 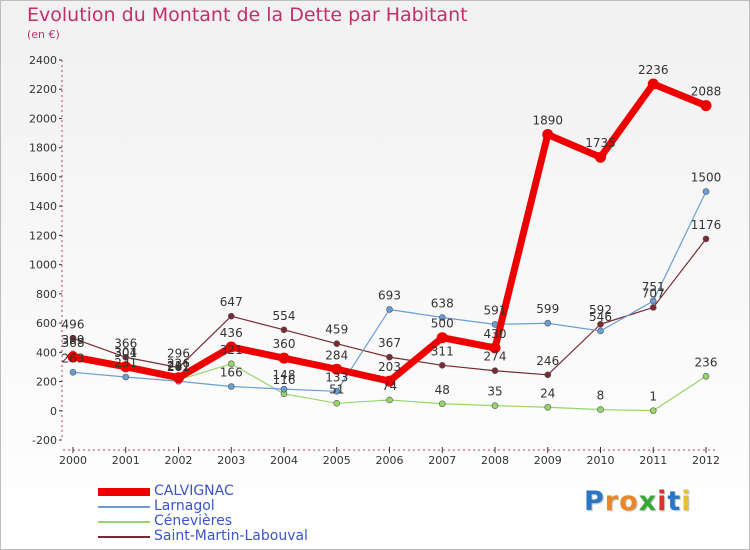 I want to click on data-label: 430, so click(x=495, y=334).